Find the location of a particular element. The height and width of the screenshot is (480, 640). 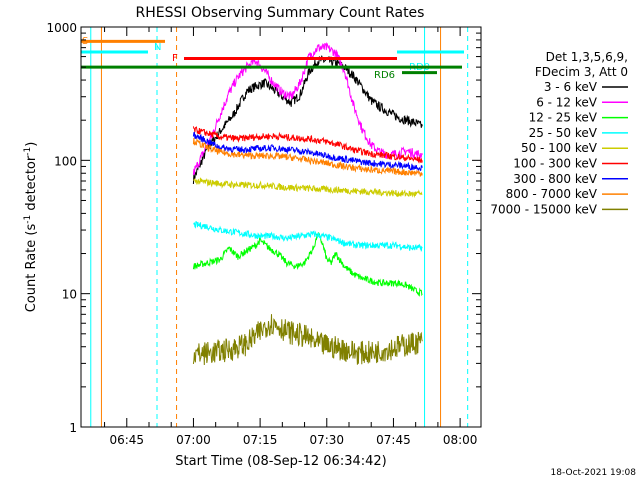

flag-label: S is located at coordinates (85, 41).